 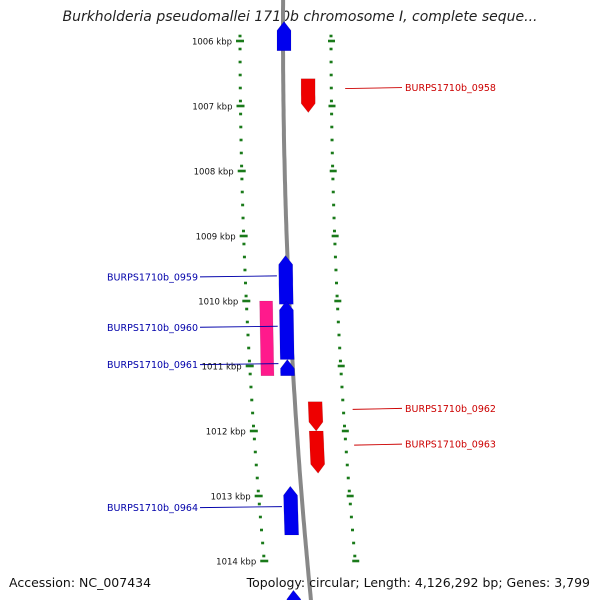 What do you see at coordinates (214, 173) in the screenshot?
I see `kbp-label: 1008 kbp` at bounding box center [214, 173].